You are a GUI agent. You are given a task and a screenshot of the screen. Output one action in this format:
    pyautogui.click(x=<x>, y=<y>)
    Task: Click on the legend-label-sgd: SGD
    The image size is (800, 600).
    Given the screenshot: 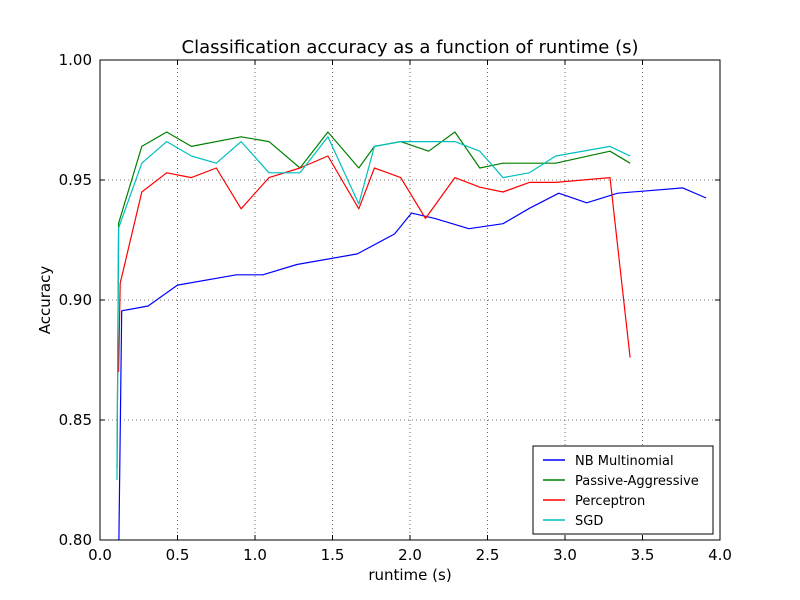 What is the action you would take?
    pyautogui.click(x=589, y=521)
    